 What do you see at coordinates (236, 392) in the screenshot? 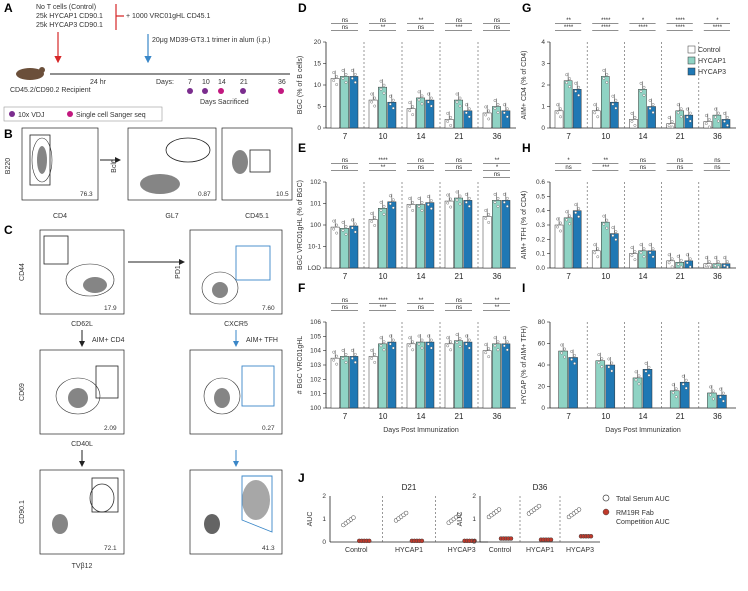
I see `flow-plot-c4: 0.27` at bounding box center [236, 392].